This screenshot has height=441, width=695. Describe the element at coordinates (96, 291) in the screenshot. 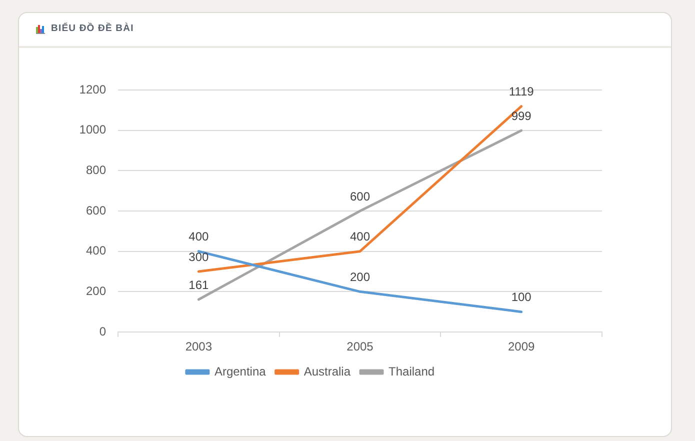

I see `y-tick-label: 200` at that location.